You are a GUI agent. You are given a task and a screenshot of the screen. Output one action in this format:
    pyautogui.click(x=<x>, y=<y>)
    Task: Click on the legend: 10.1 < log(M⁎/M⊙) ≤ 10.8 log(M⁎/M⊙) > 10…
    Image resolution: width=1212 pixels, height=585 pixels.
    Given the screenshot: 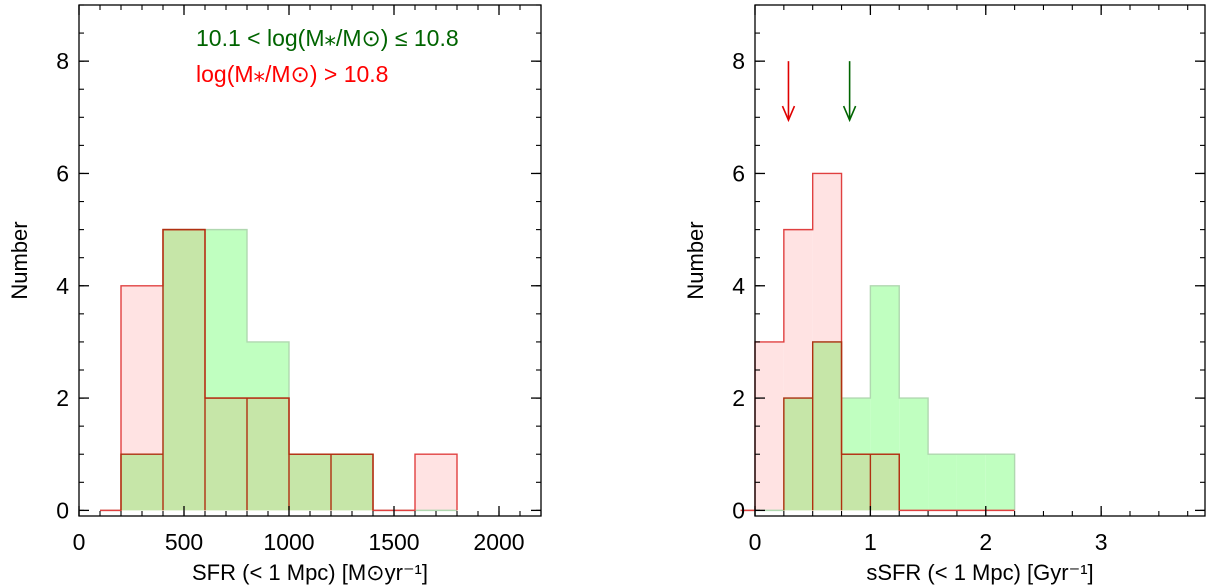 What is the action you would take?
    pyautogui.click(x=327, y=56)
    